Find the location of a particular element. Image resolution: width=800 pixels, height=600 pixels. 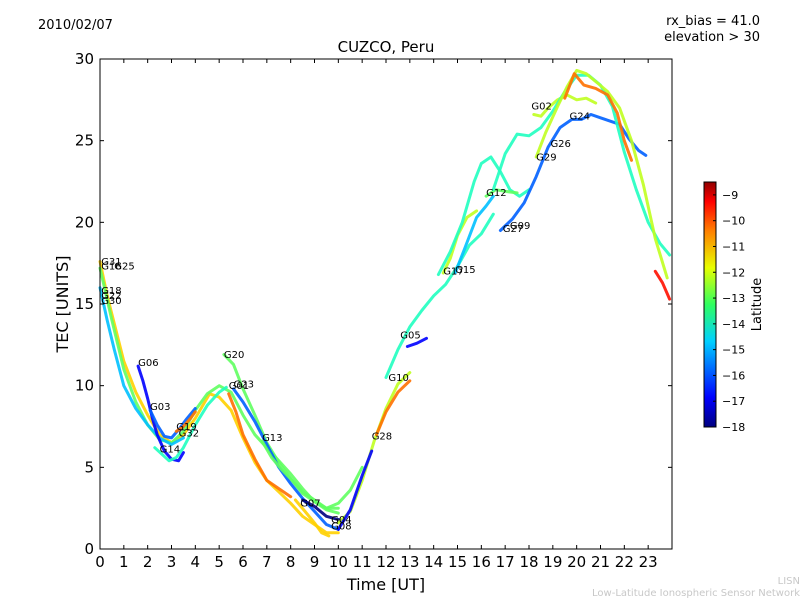

sat-label-g17: G17 is located at coordinates (453, 272).